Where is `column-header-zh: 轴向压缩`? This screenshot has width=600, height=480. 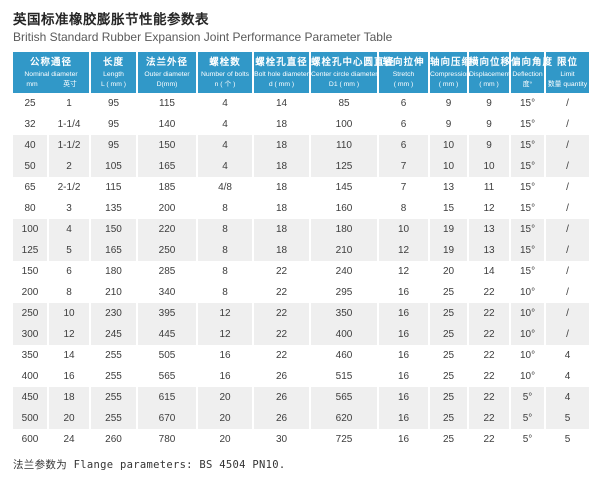
column-header-zh: 轴向压缩 is located at coordinates (451, 62).